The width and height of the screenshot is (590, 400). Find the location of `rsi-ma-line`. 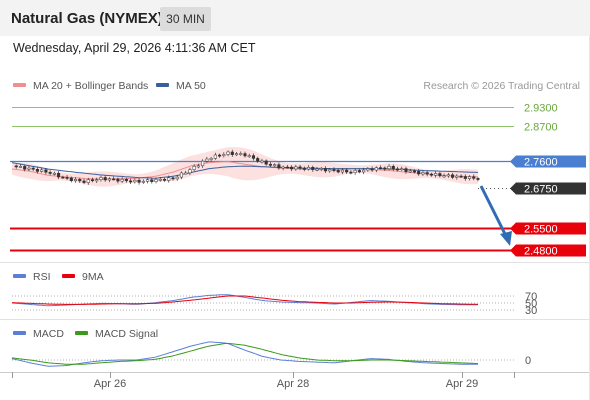

rsi-ma-line is located at coordinates (245, 300).